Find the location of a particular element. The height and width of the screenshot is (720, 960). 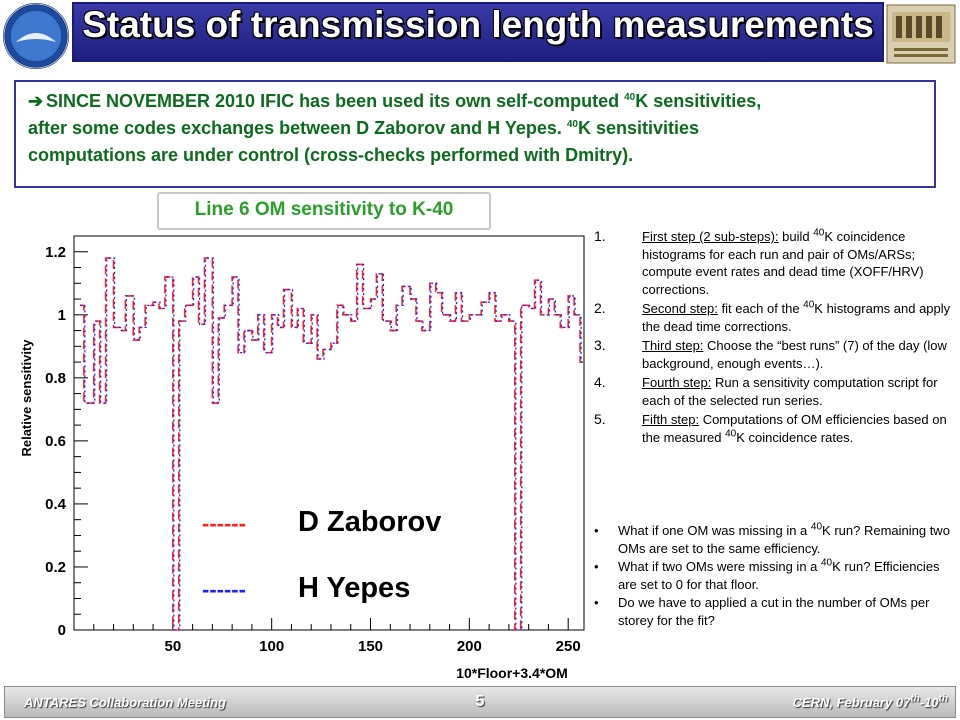

y-tick-label: 0.8 is located at coordinates (55, 378).